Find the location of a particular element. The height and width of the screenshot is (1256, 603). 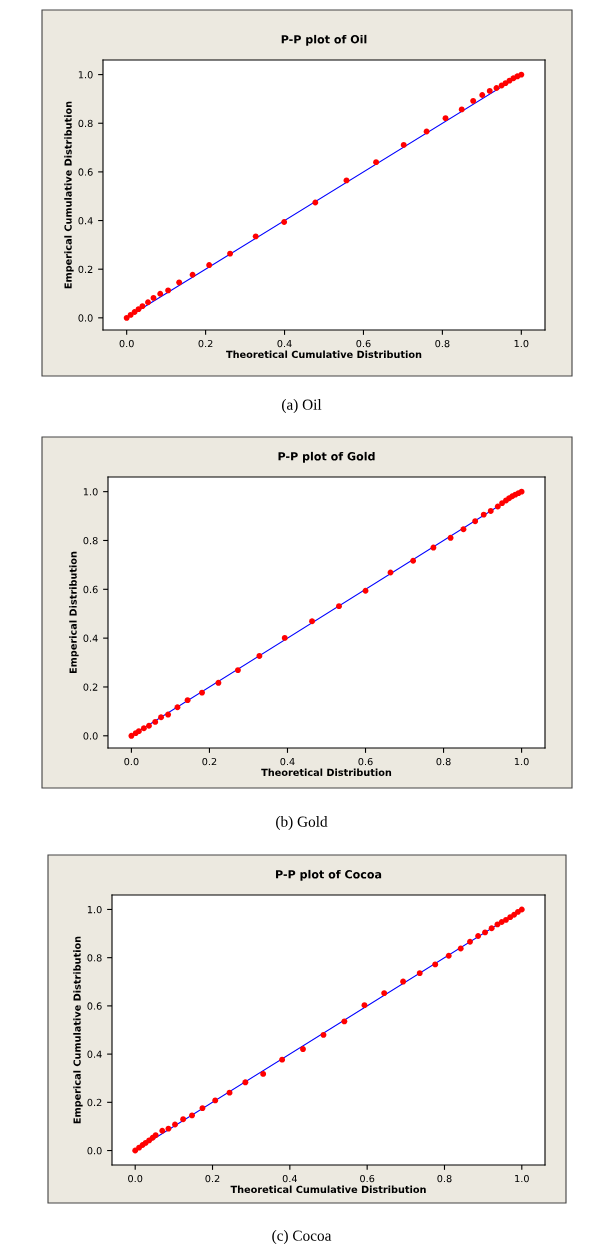

chart-title: P-P plot of Oil is located at coordinates (324, 40).